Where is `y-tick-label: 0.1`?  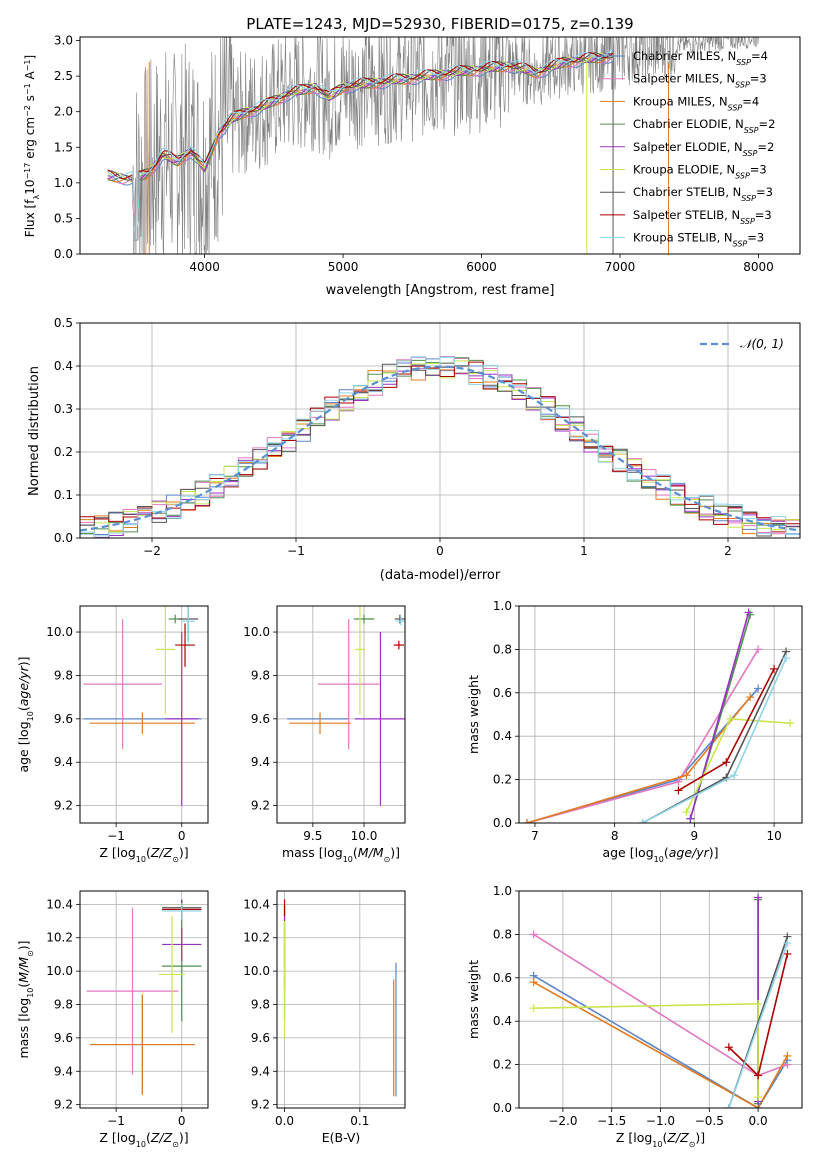 y-tick-label: 0.1 is located at coordinates (63, 495).